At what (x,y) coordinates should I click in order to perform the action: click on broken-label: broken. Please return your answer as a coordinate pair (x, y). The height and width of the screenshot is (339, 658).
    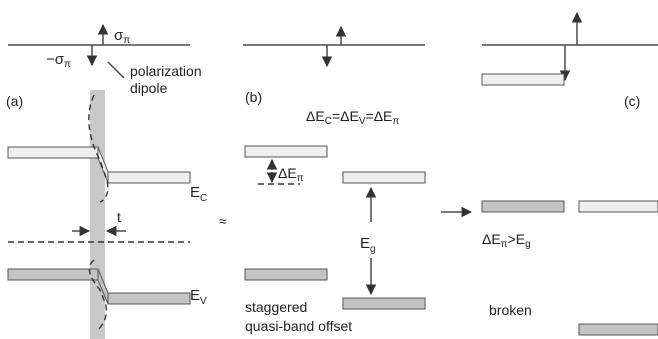
    Looking at the image, I should click on (510, 310).